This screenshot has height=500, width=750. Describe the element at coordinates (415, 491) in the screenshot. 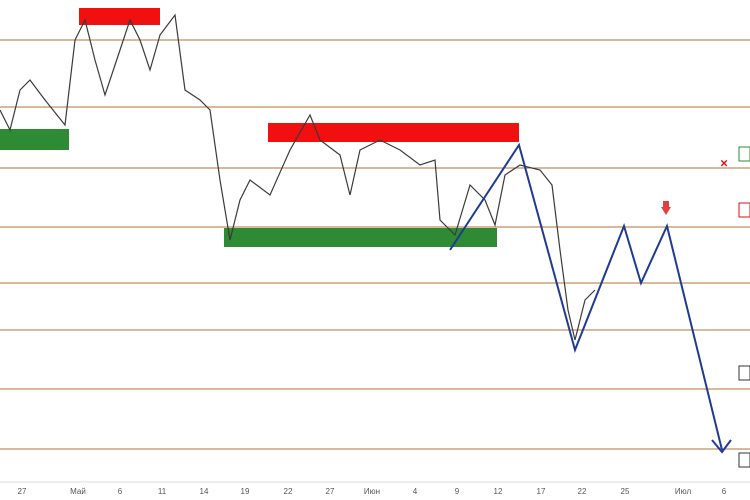

I see `x-tick-label: 4` at that location.